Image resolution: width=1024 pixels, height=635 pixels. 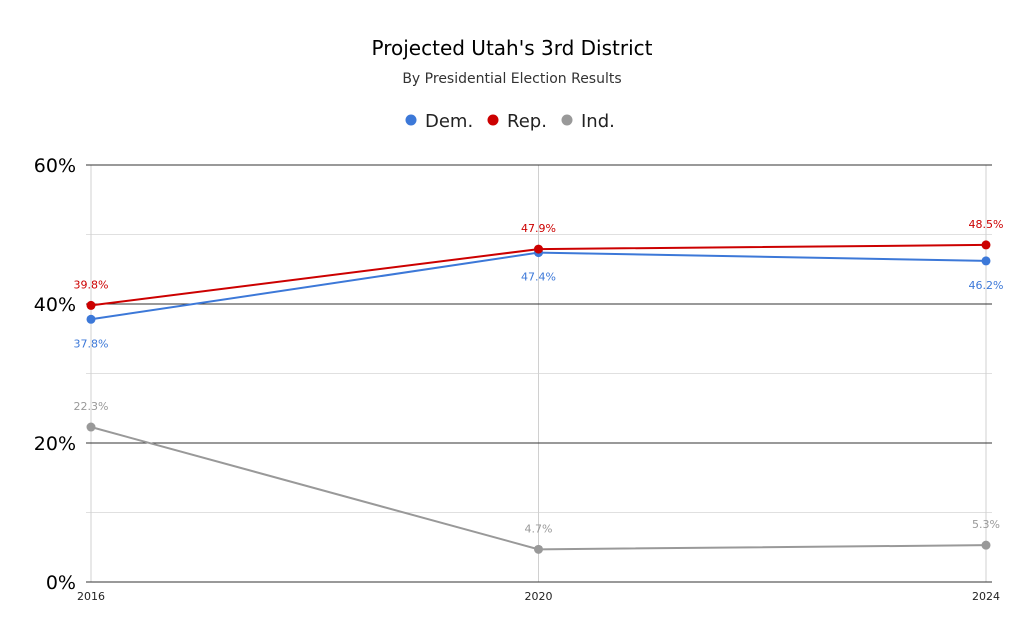 I want to click on legend: Dem. Rep. Ind., so click(x=510, y=121).